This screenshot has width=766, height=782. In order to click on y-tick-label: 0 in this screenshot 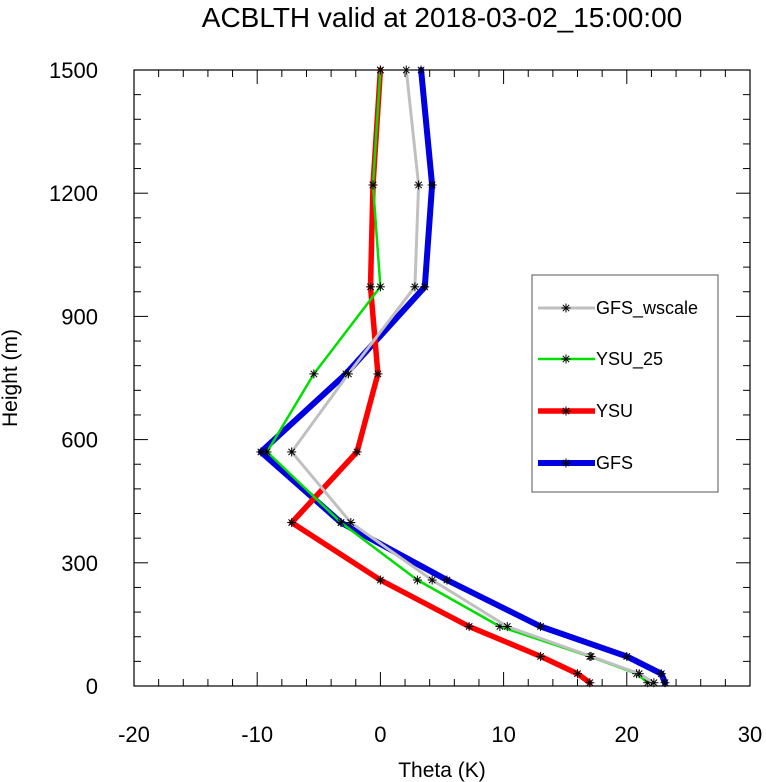, I will do `click(92, 686)`.